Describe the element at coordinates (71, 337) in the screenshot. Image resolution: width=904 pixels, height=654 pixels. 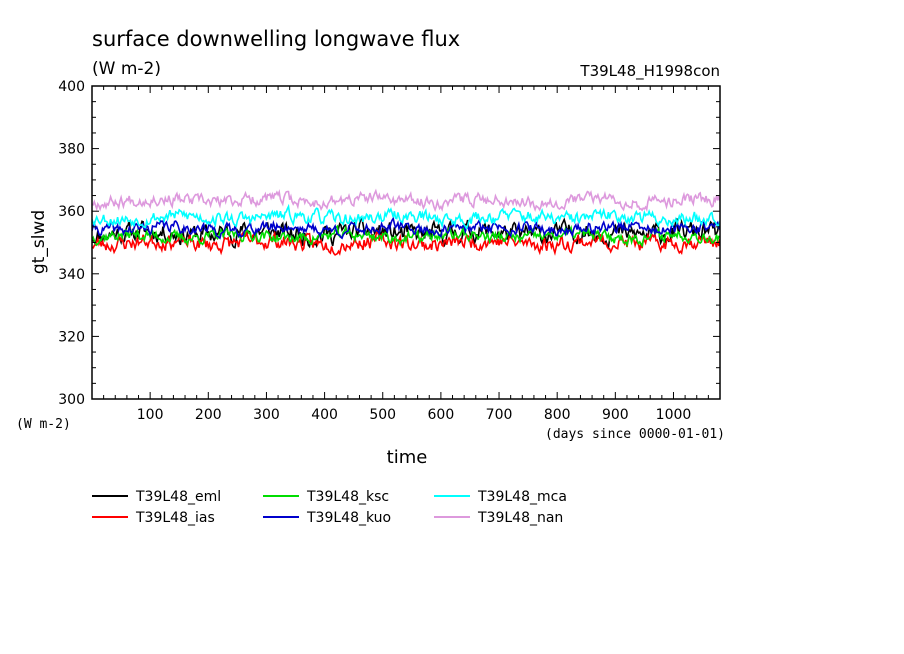
I see `y-tick-label: 320` at that location.